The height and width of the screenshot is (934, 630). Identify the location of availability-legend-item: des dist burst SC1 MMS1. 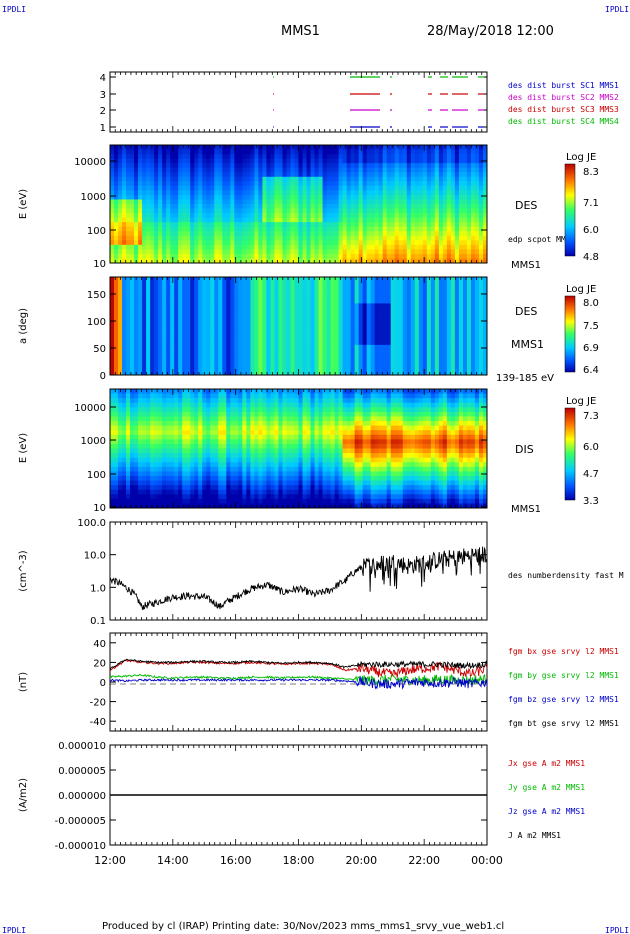
(563, 85).